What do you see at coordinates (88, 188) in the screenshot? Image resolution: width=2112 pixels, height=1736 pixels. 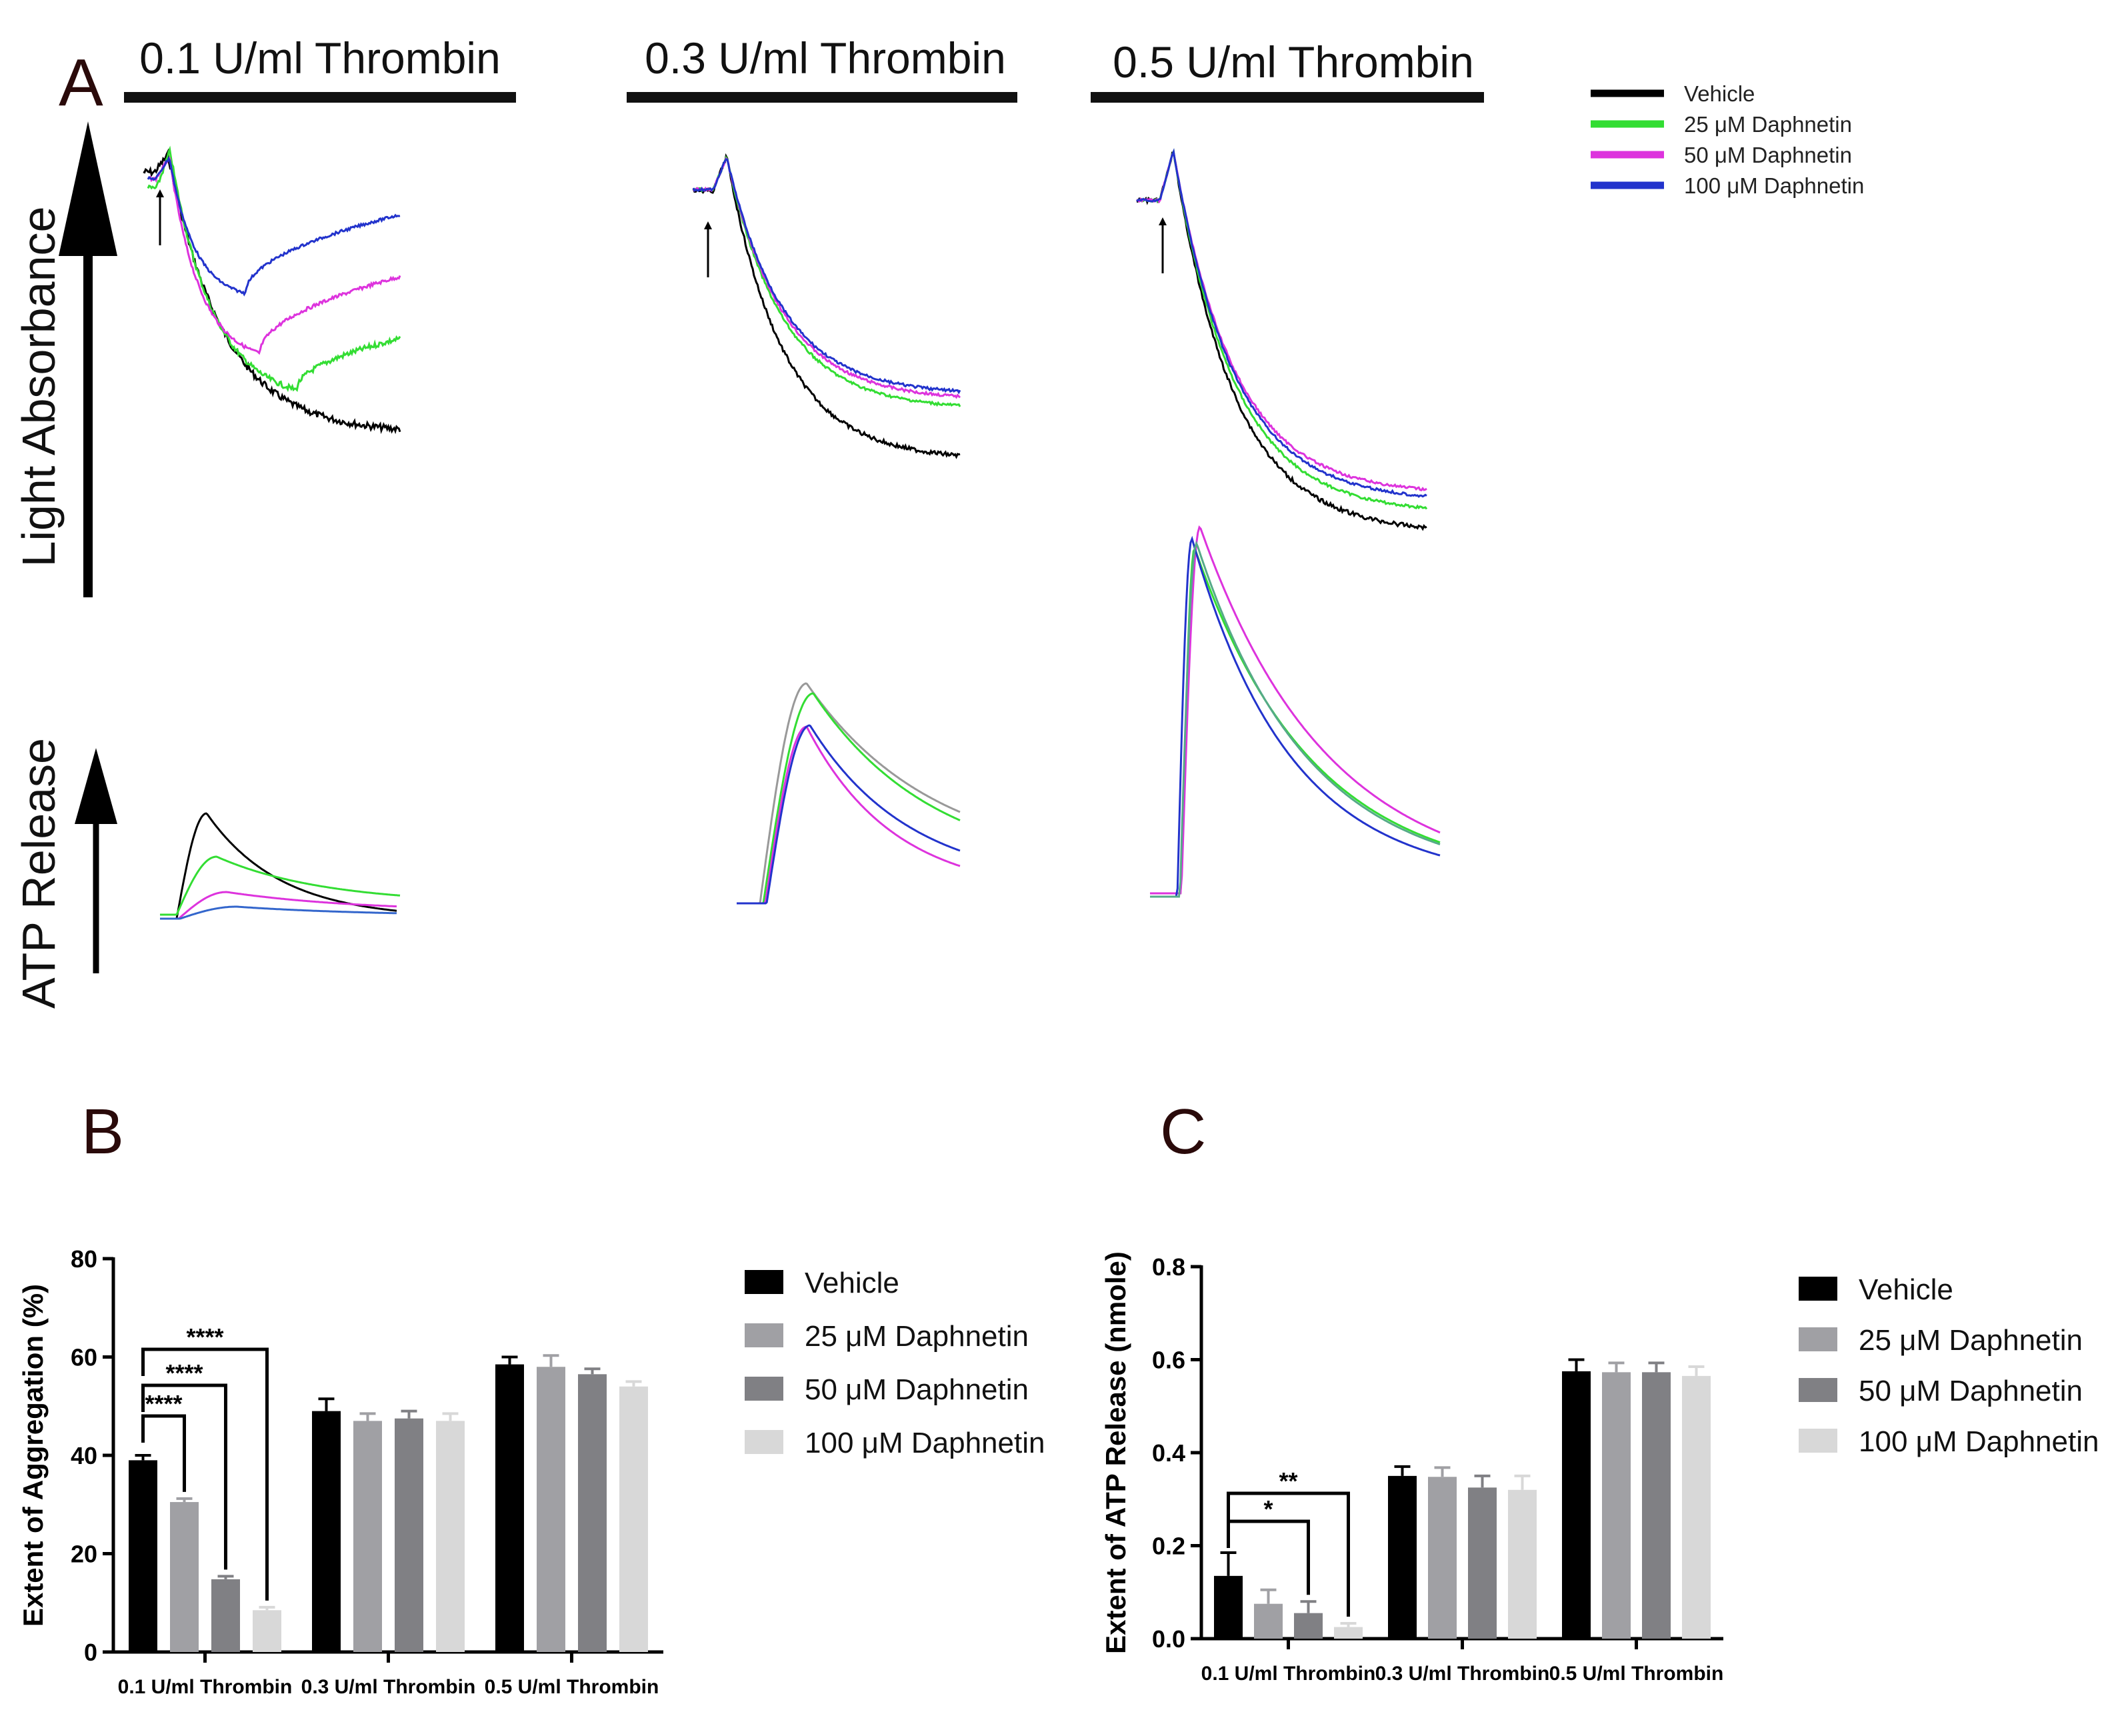 I see `light-absorbance-arrowhead` at bounding box center [88, 188].